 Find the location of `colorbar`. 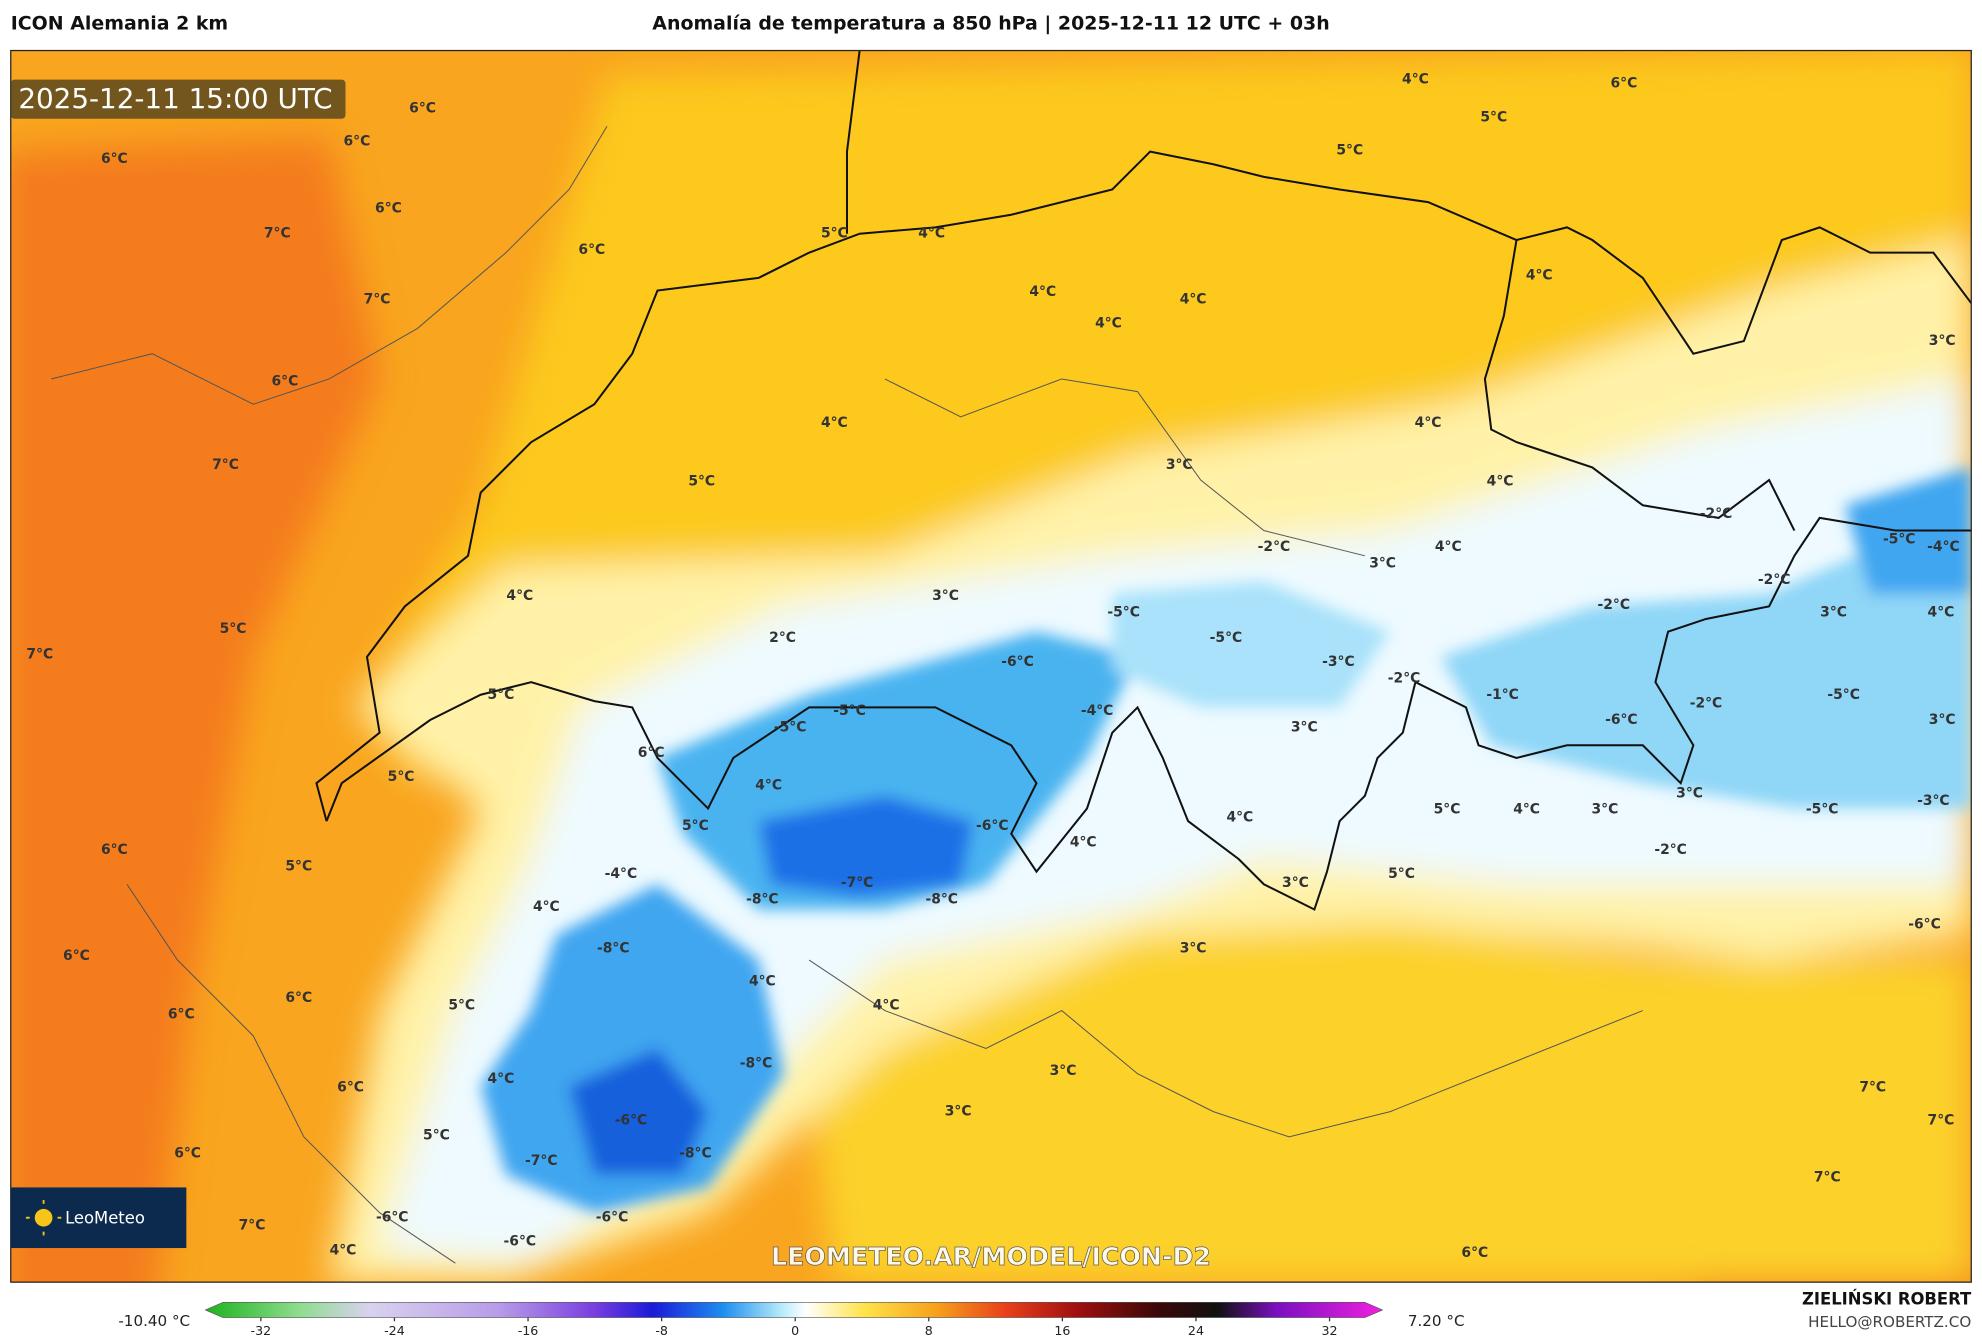

colorbar is located at coordinates (794, 1310).